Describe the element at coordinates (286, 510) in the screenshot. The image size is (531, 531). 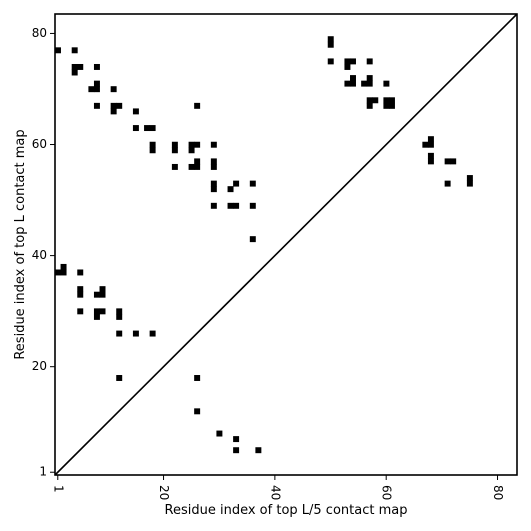
I see `x-axis-label: Residue index of top L/5 contact map` at that location.